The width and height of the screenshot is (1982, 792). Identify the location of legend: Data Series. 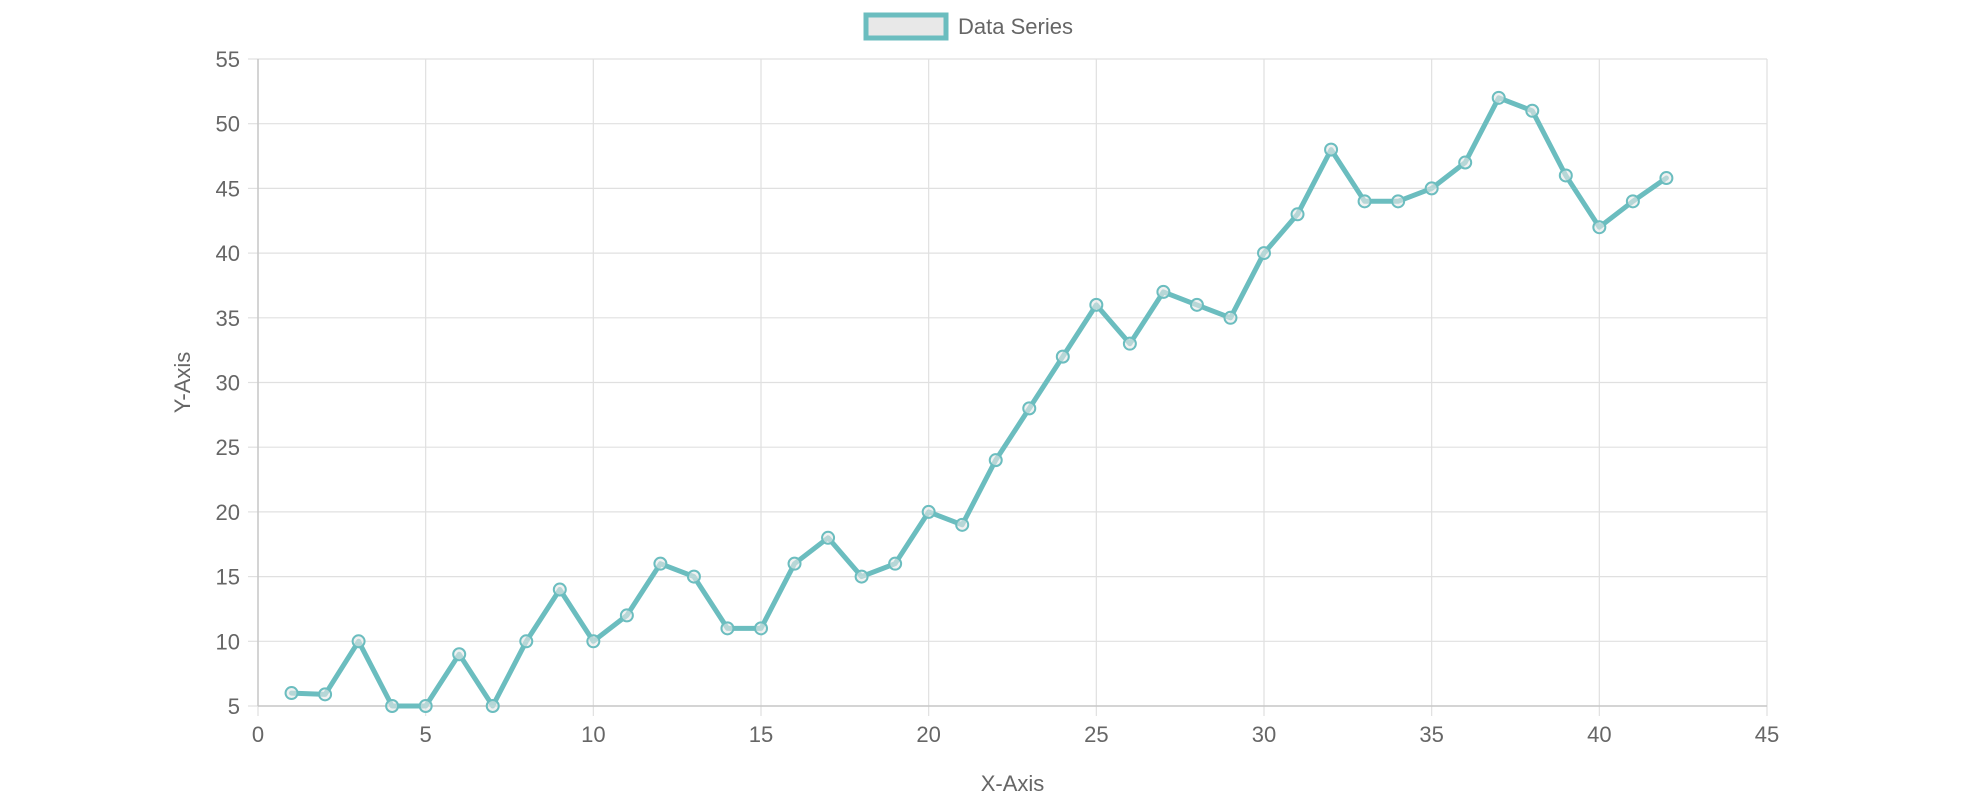
(968, 26).